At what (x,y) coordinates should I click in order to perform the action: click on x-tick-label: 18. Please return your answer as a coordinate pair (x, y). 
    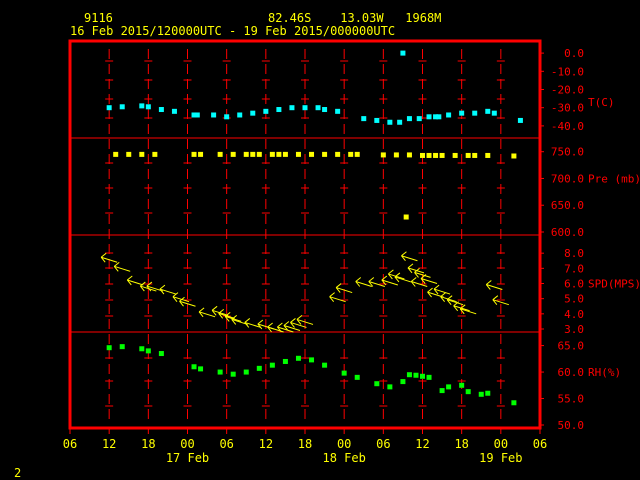
    Looking at the image, I should click on (305, 444).